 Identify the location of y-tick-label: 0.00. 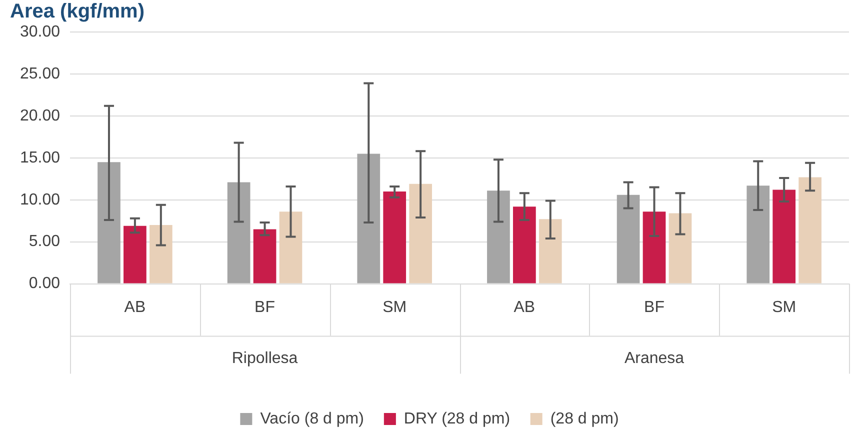
(44, 283).